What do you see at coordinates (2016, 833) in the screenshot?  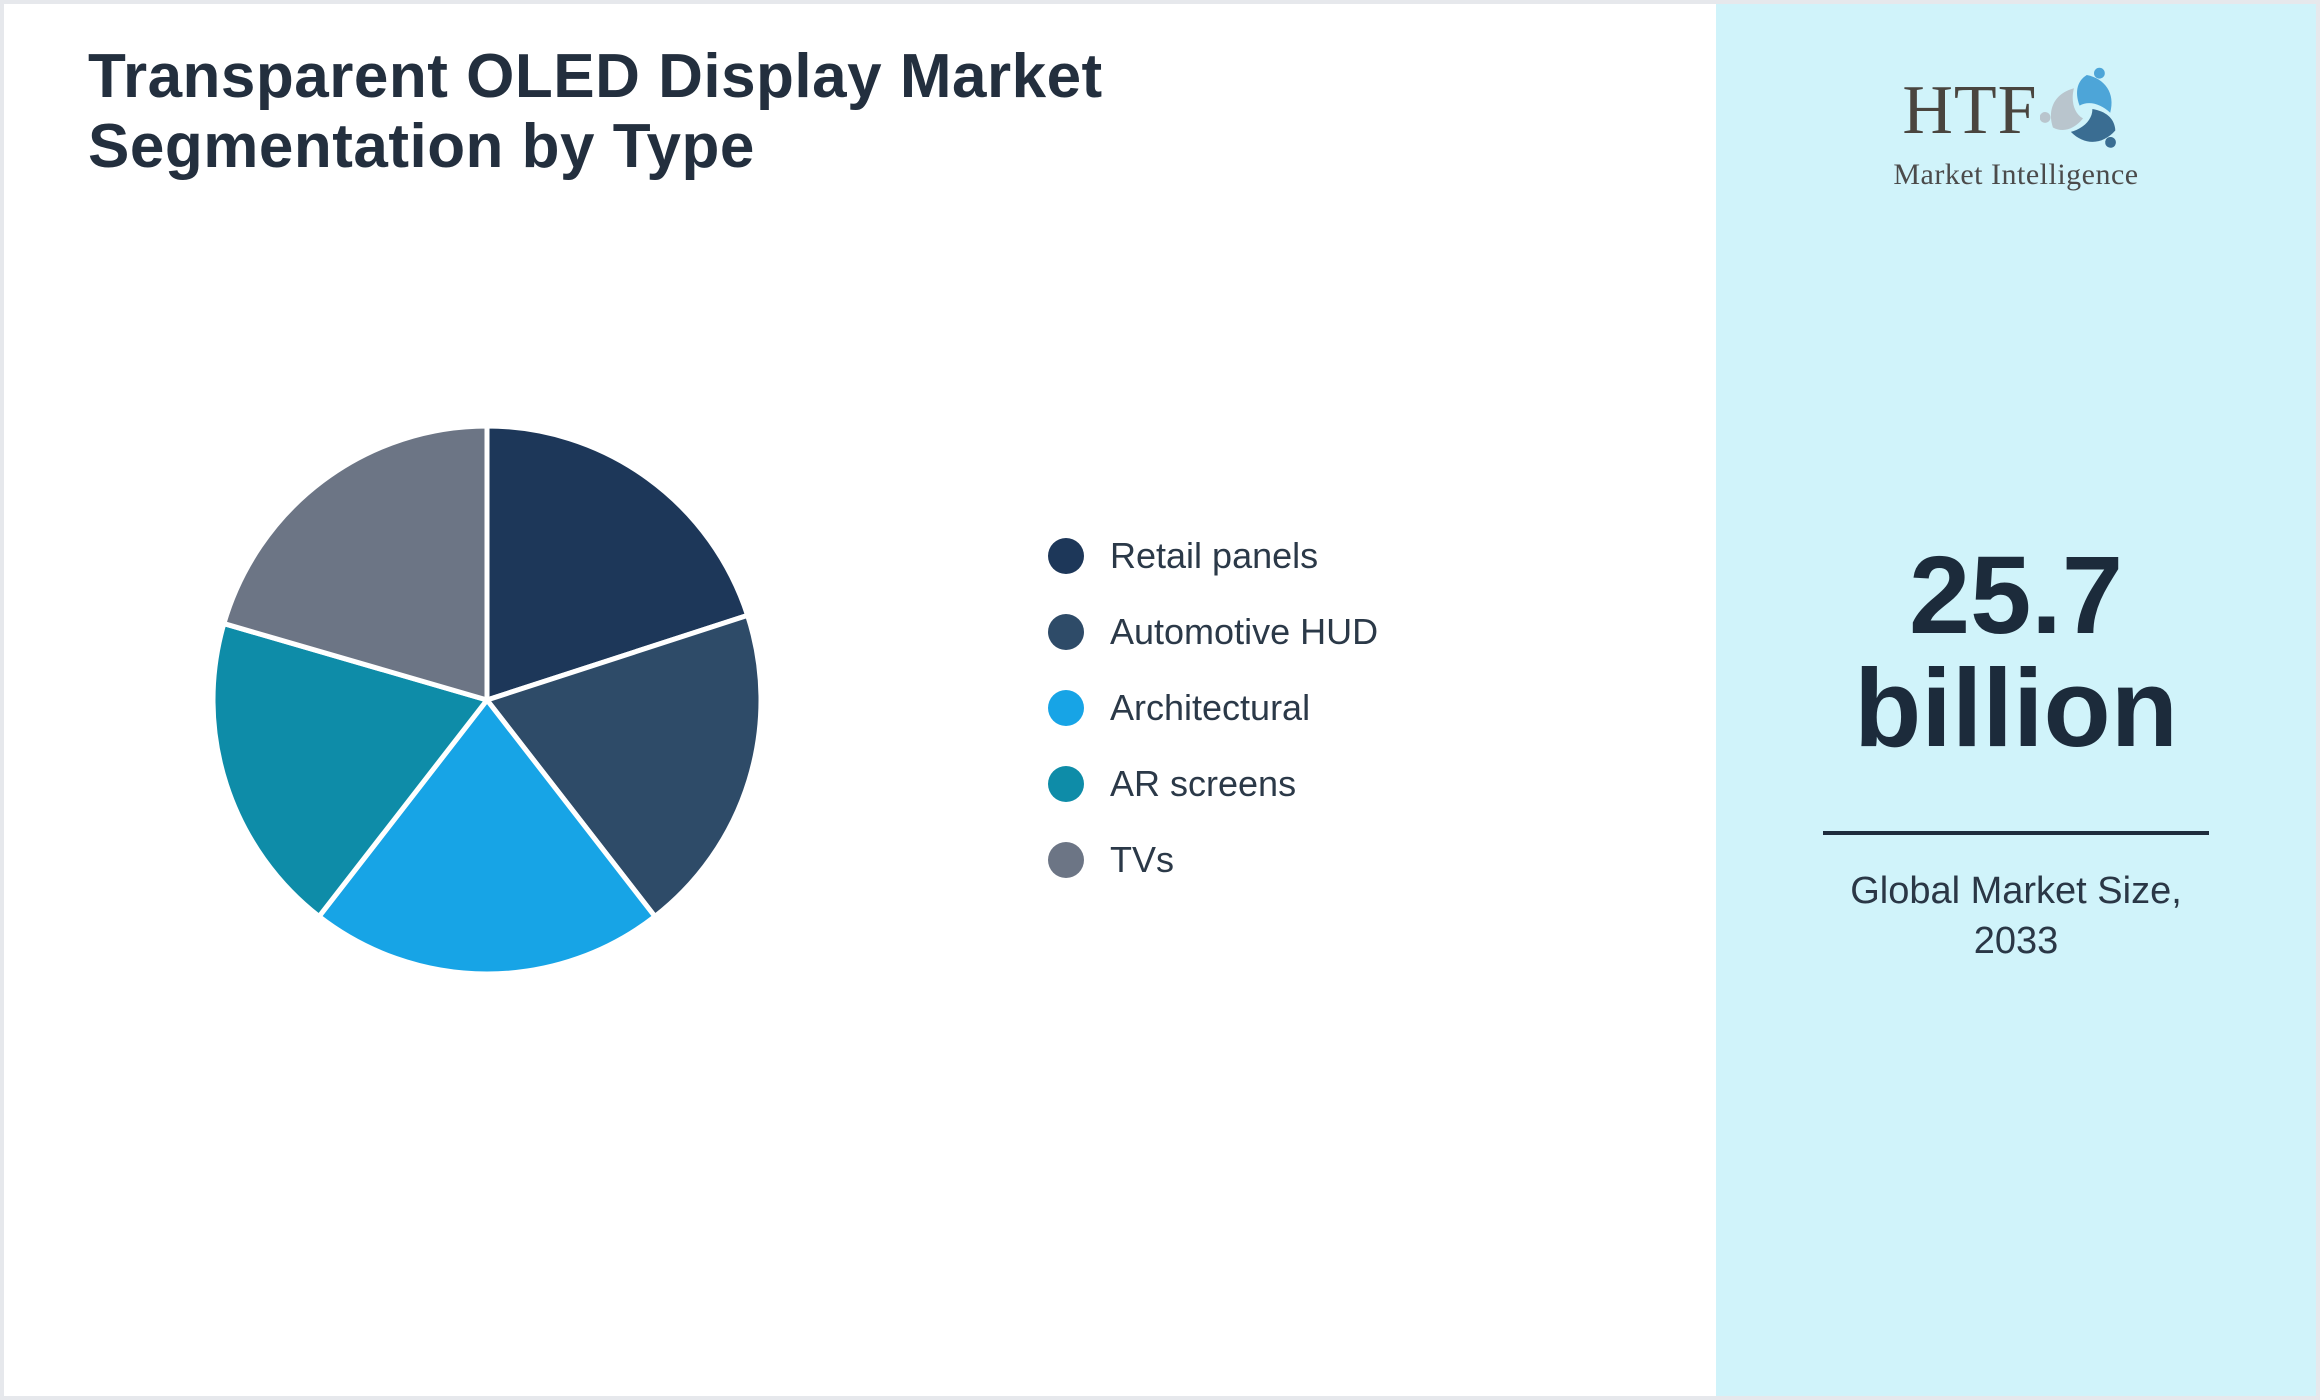 I see `divider-line` at bounding box center [2016, 833].